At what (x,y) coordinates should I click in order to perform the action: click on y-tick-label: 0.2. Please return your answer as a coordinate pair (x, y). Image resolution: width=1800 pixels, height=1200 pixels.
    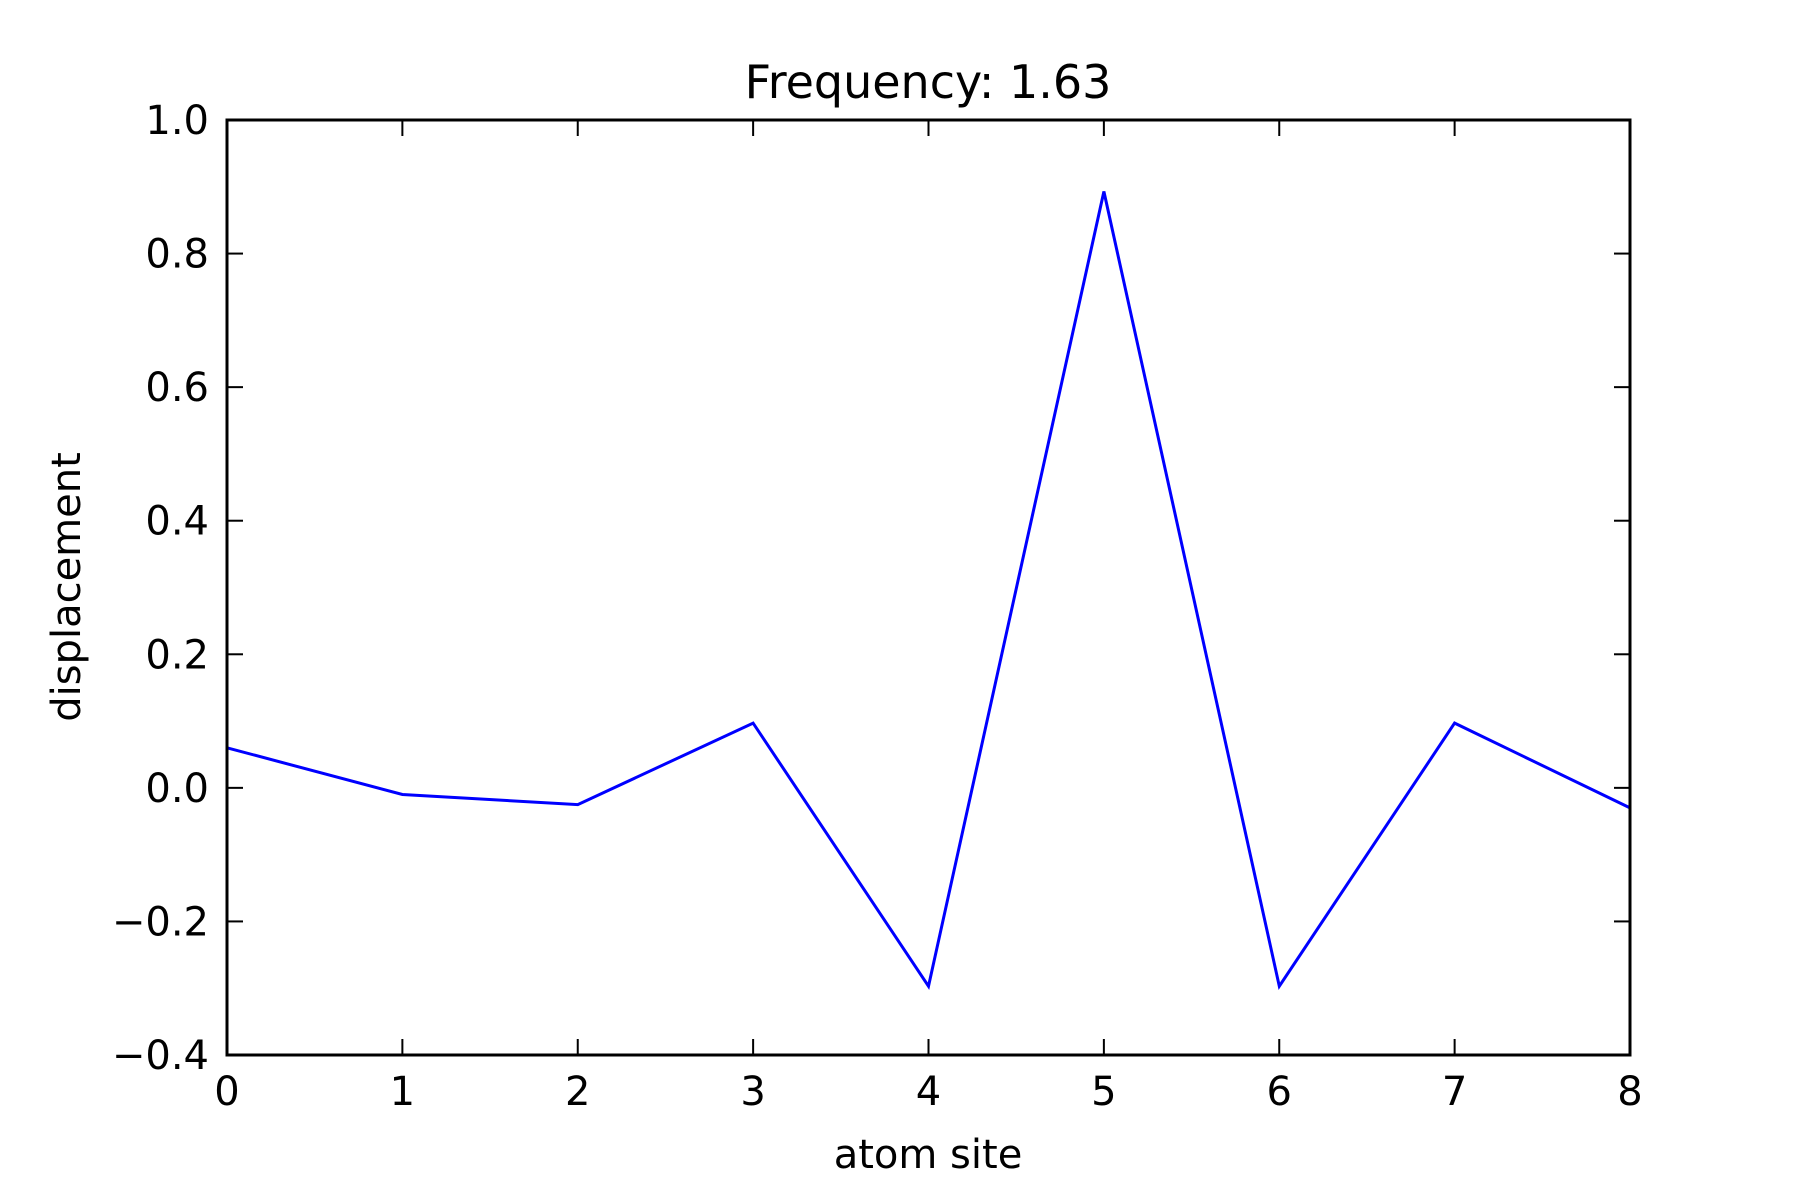
    Looking at the image, I should click on (177, 655).